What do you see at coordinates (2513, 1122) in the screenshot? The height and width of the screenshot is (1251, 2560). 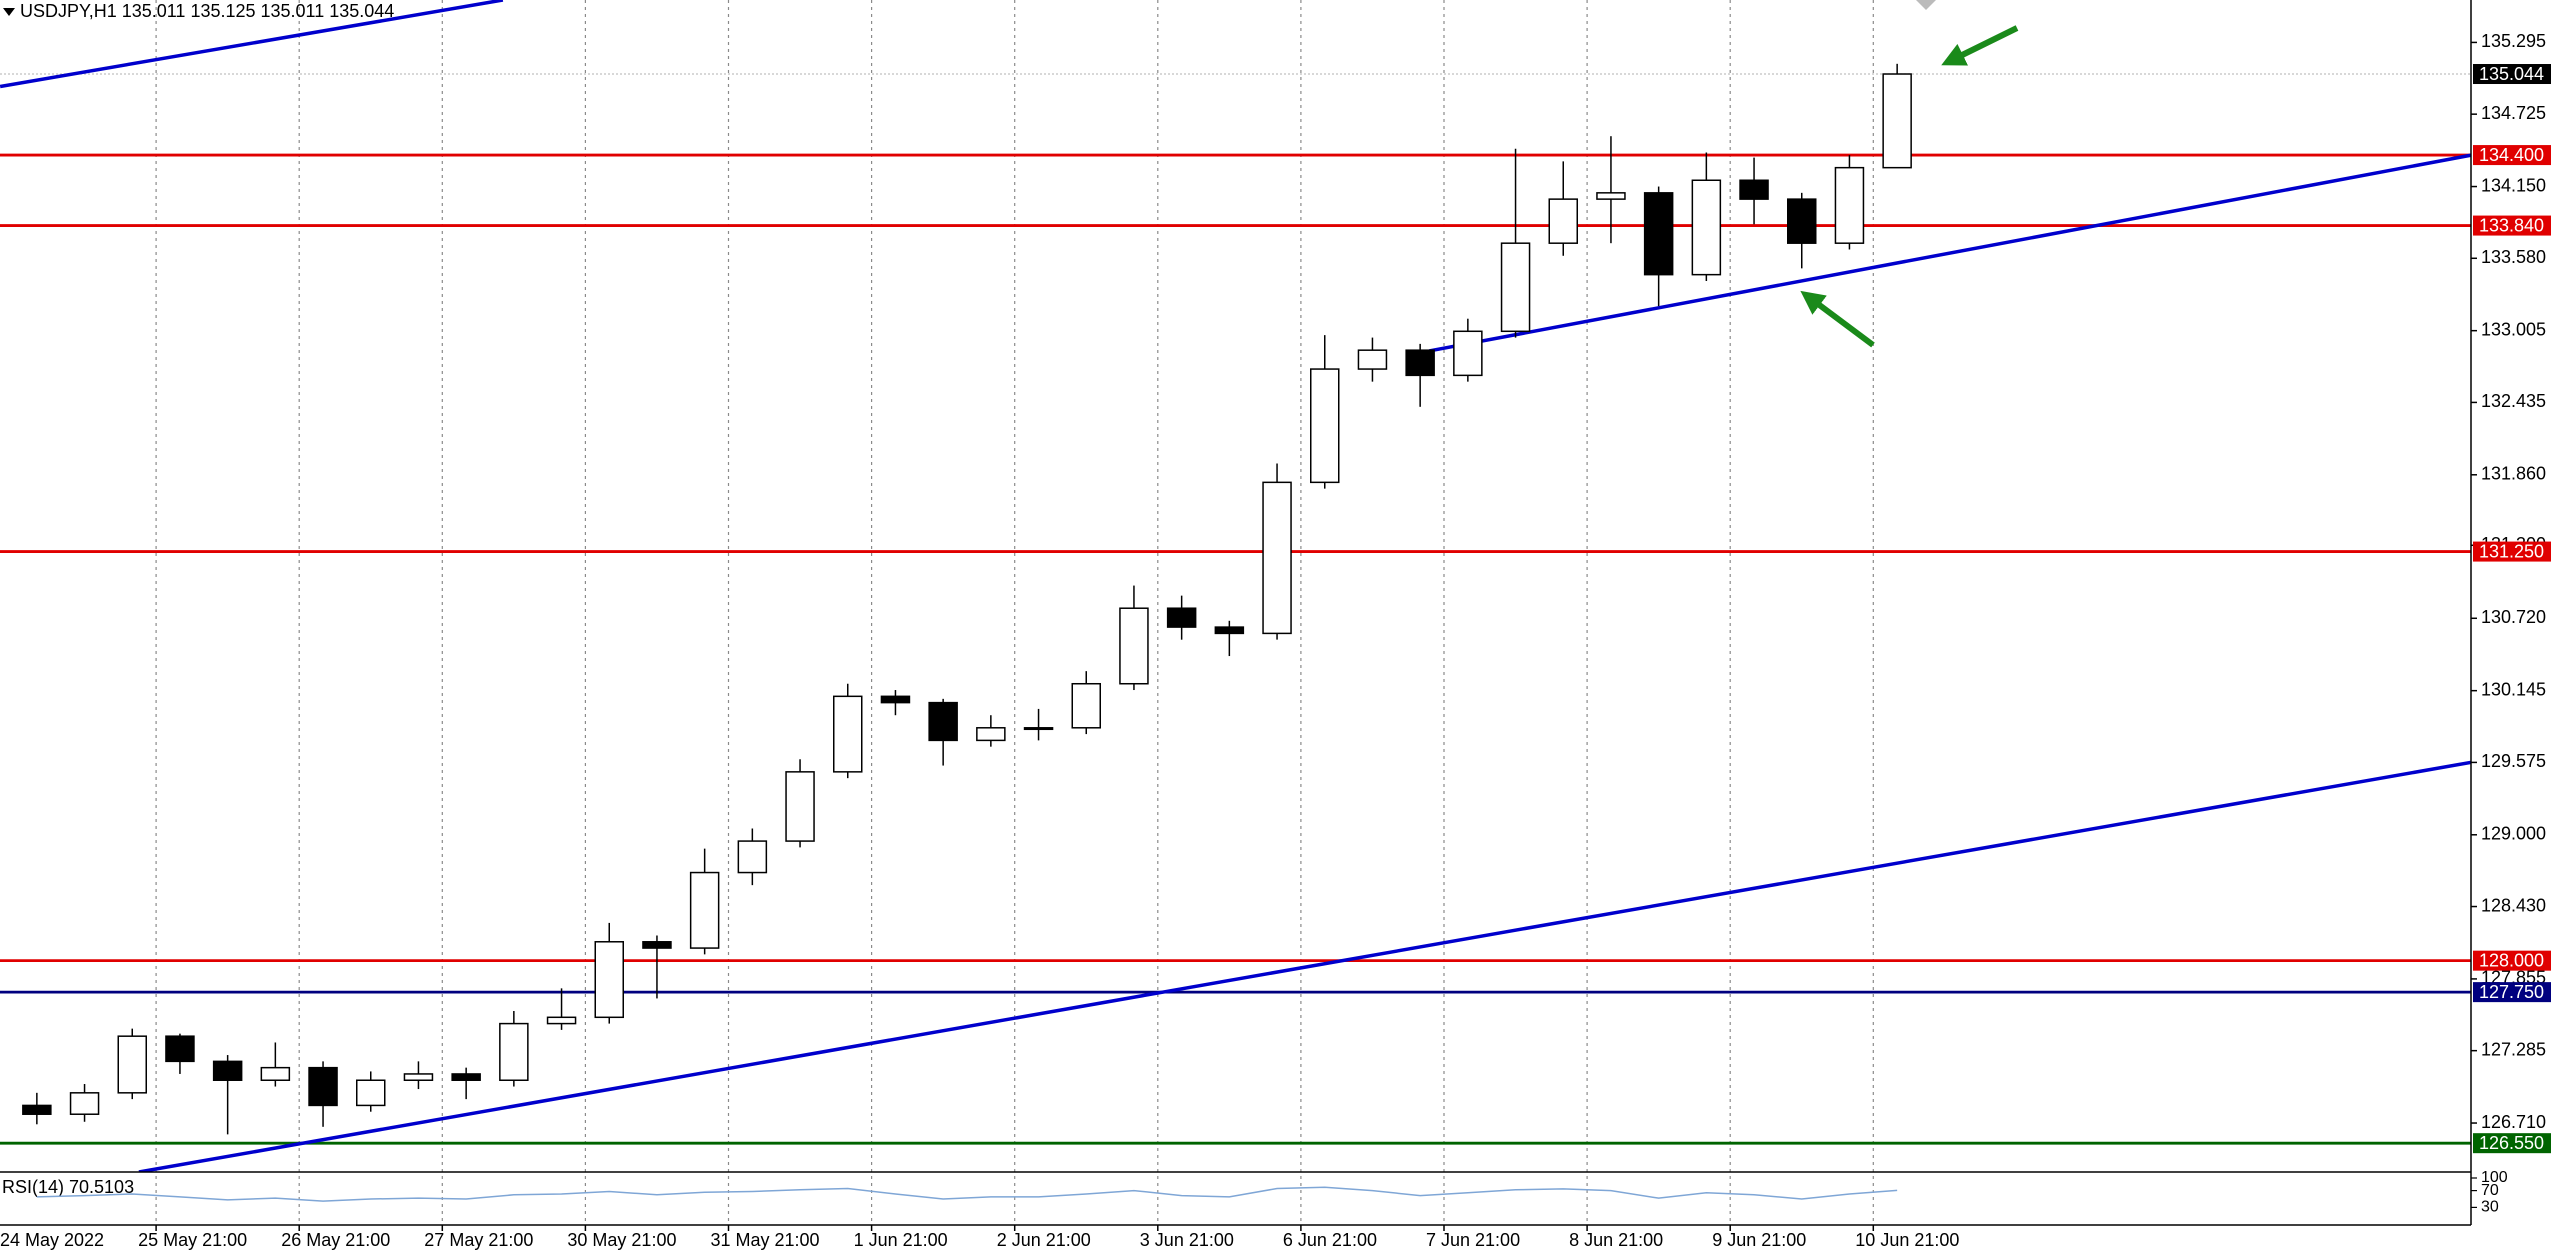 I see `y-tick-label: 126.710` at bounding box center [2513, 1122].